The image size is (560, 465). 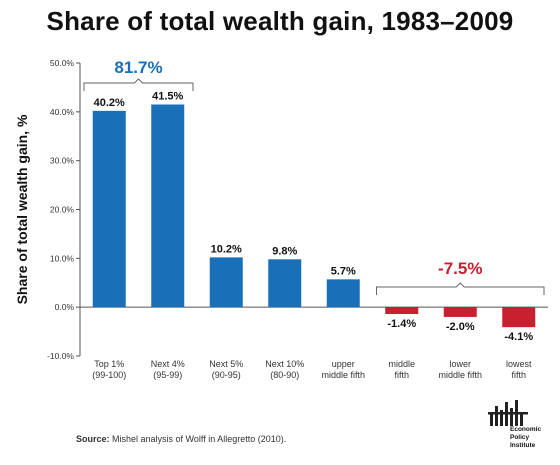 What do you see at coordinates (523, 445) in the screenshot?
I see `logo-line-3: Institute` at bounding box center [523, 445].